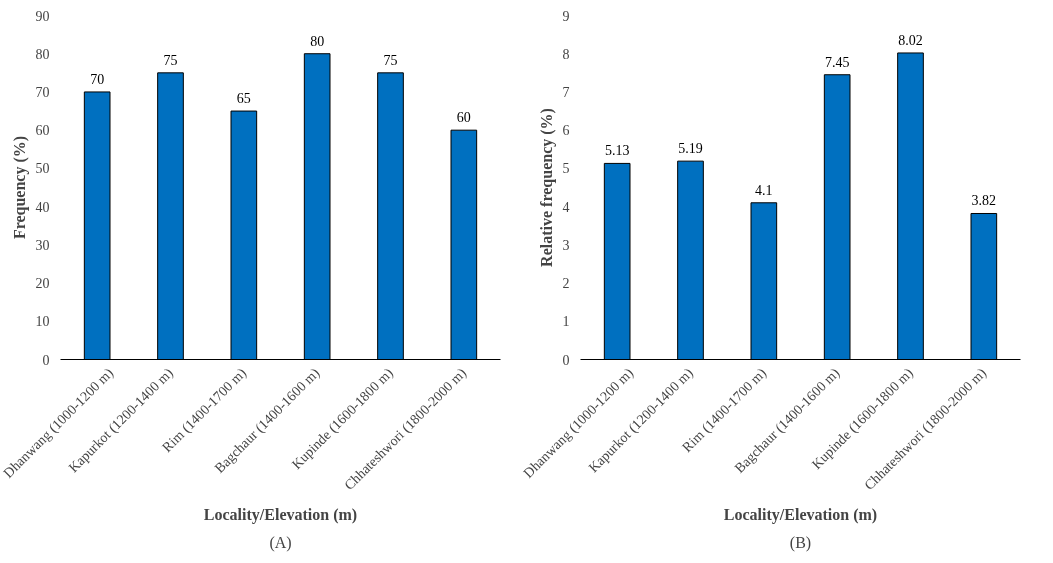 The width and height of the screenshot is (1053, 563). I want to click on y-tick-label: 50, so click(42, 169).